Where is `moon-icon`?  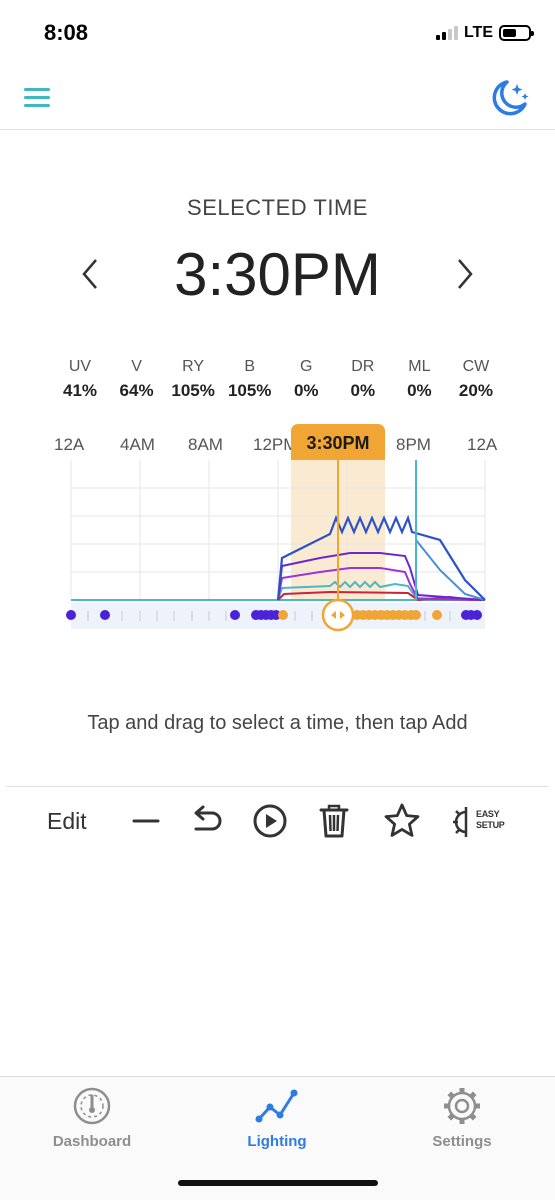 moon-icon is located at coordinates (509, 98).